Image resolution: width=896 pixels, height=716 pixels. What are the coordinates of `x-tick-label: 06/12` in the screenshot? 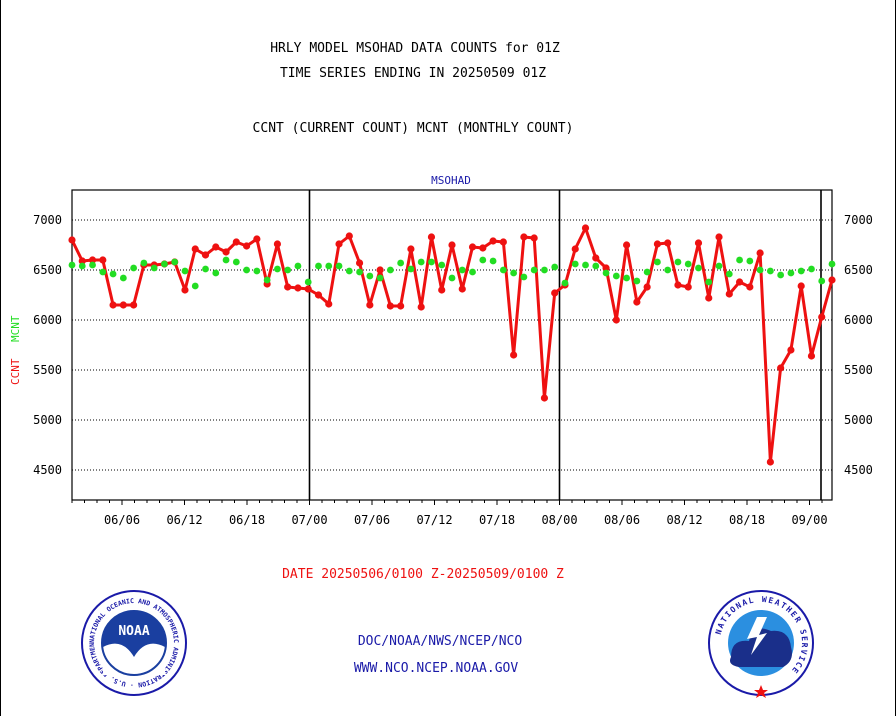 It's located at (184, 520).